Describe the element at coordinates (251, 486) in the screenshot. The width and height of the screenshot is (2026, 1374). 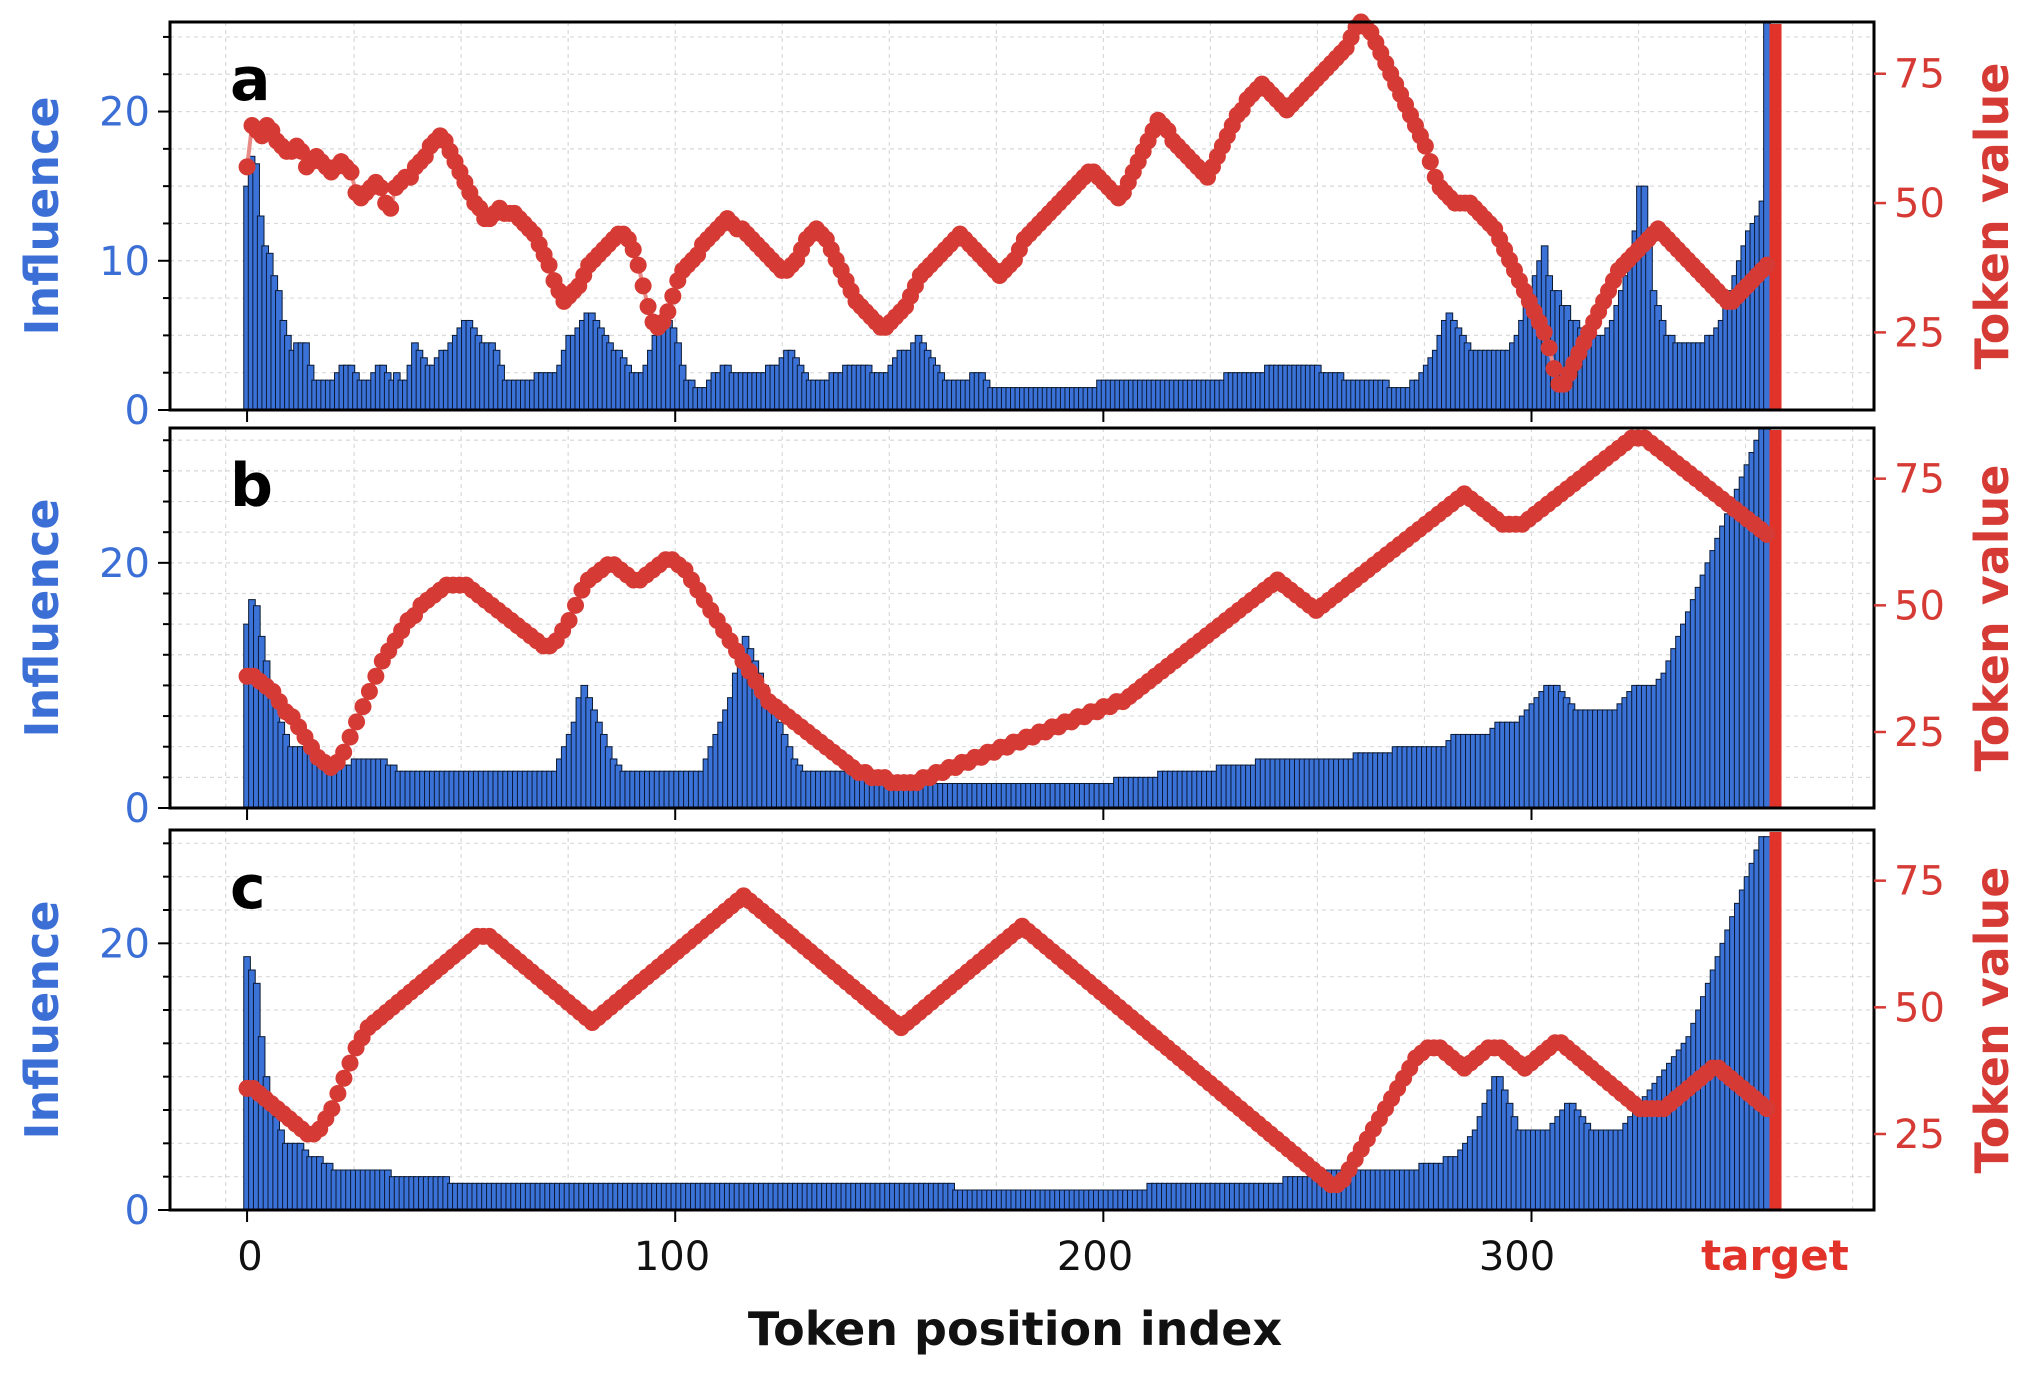
I see `panel-letter: b` at that location.